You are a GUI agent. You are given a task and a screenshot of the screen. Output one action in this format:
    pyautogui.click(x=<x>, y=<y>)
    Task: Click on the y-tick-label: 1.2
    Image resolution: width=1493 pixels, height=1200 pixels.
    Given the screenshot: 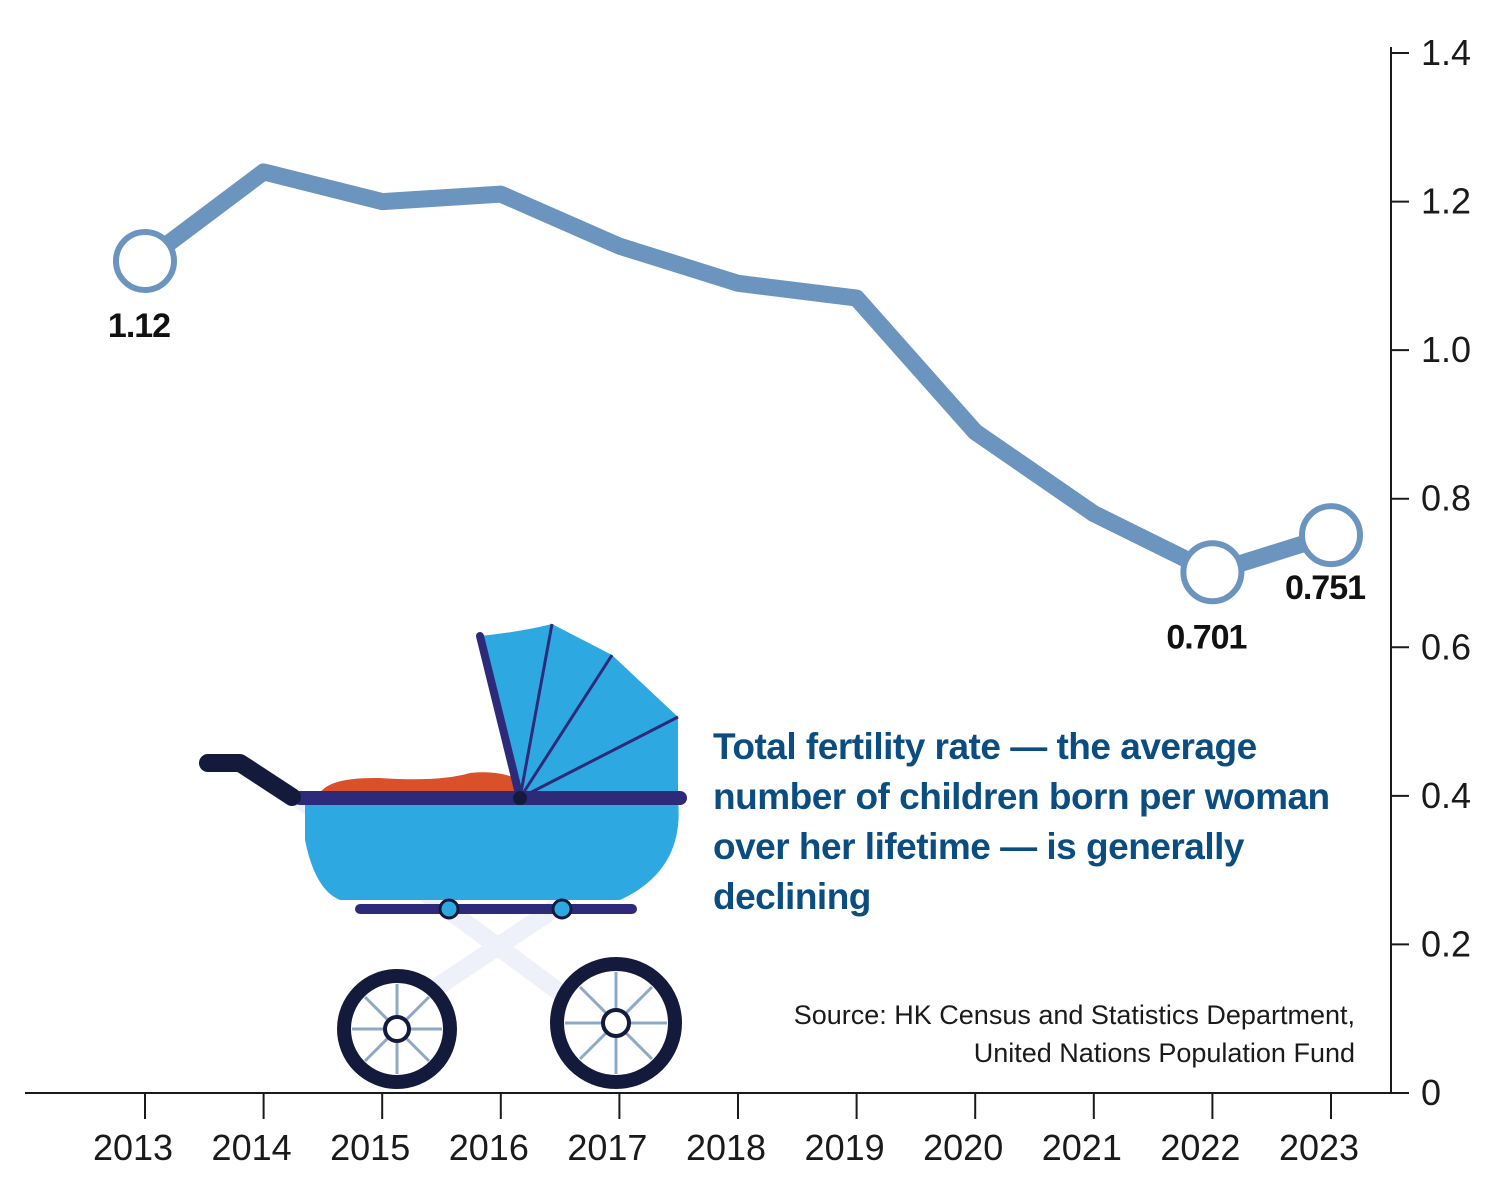 What is the action you would take?
    pyautogui.click(x=1446, y=201)
    